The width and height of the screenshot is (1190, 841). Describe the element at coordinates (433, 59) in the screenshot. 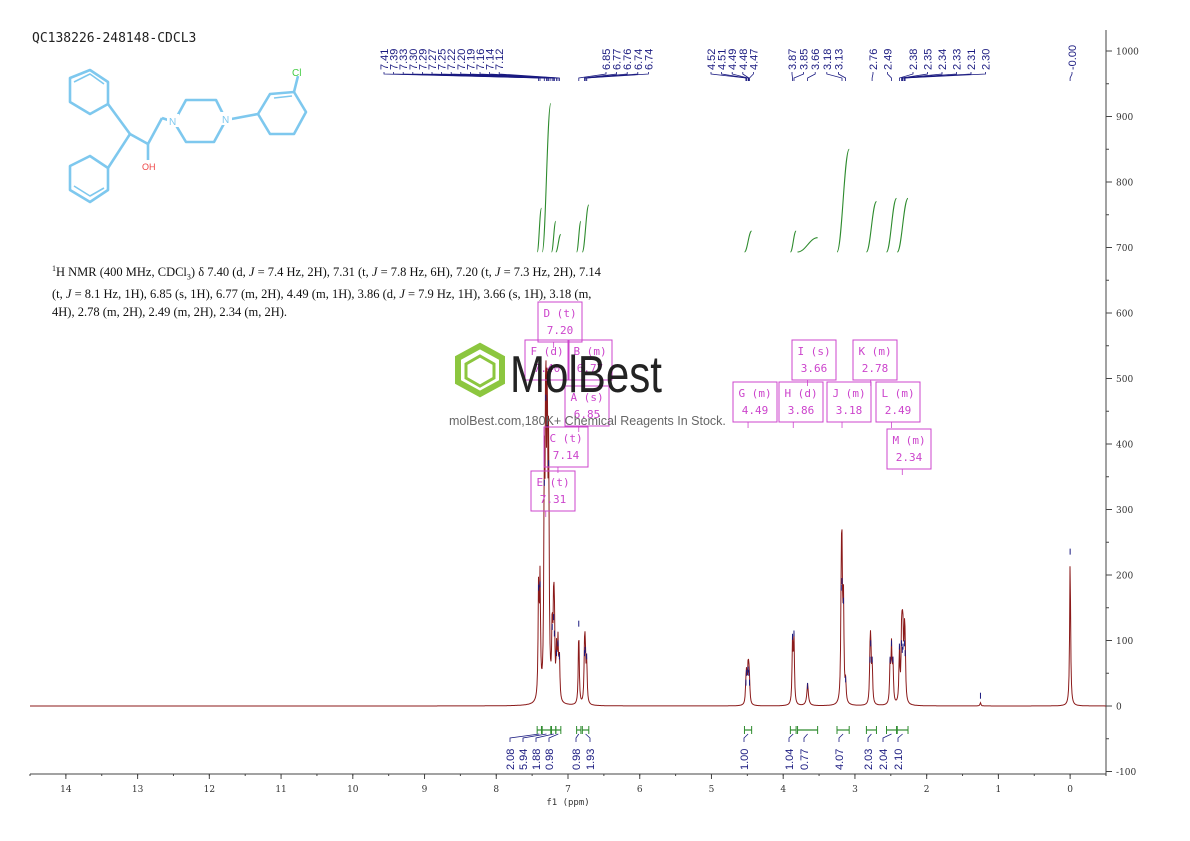

I see `peak-shift-label: 7.27` at that location.